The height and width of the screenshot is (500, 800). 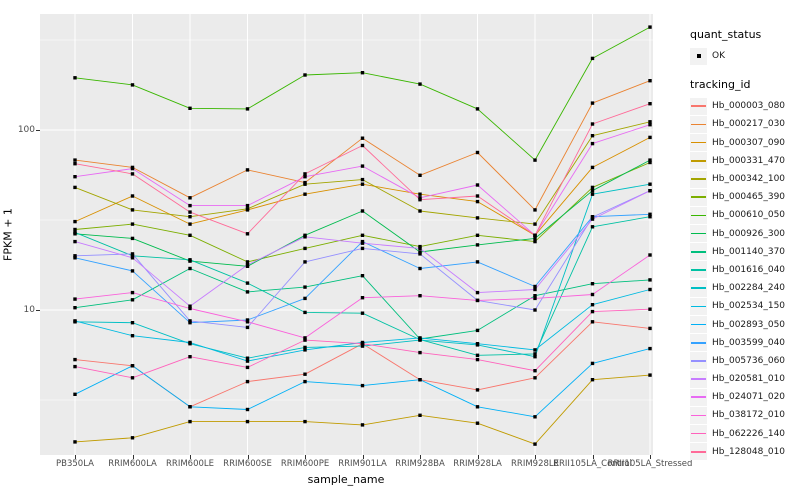 What do you see at coordinates (749, 360) in the screenshot?
I see `legend-item-label: Hb_005736_060` at bounding box center [749, 360].